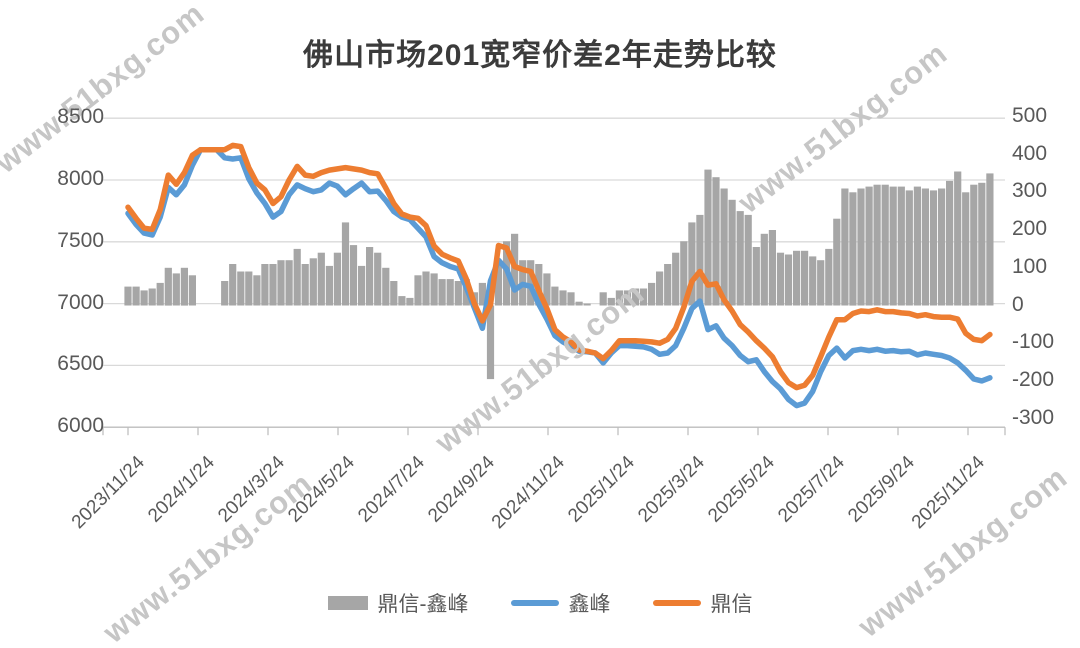  I want to click on left-axis-tick: 7000, so click(80, 302).